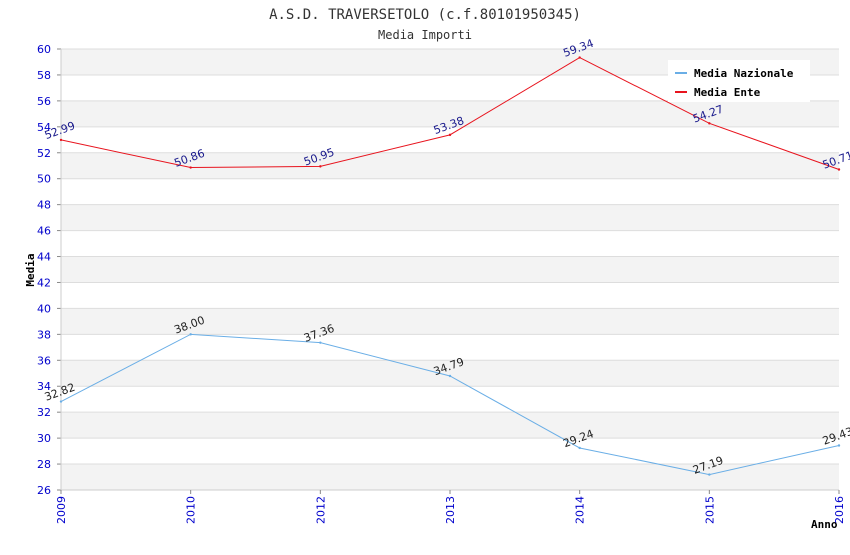  I want to click on x-tick-label: 2013, so click(450, 510).